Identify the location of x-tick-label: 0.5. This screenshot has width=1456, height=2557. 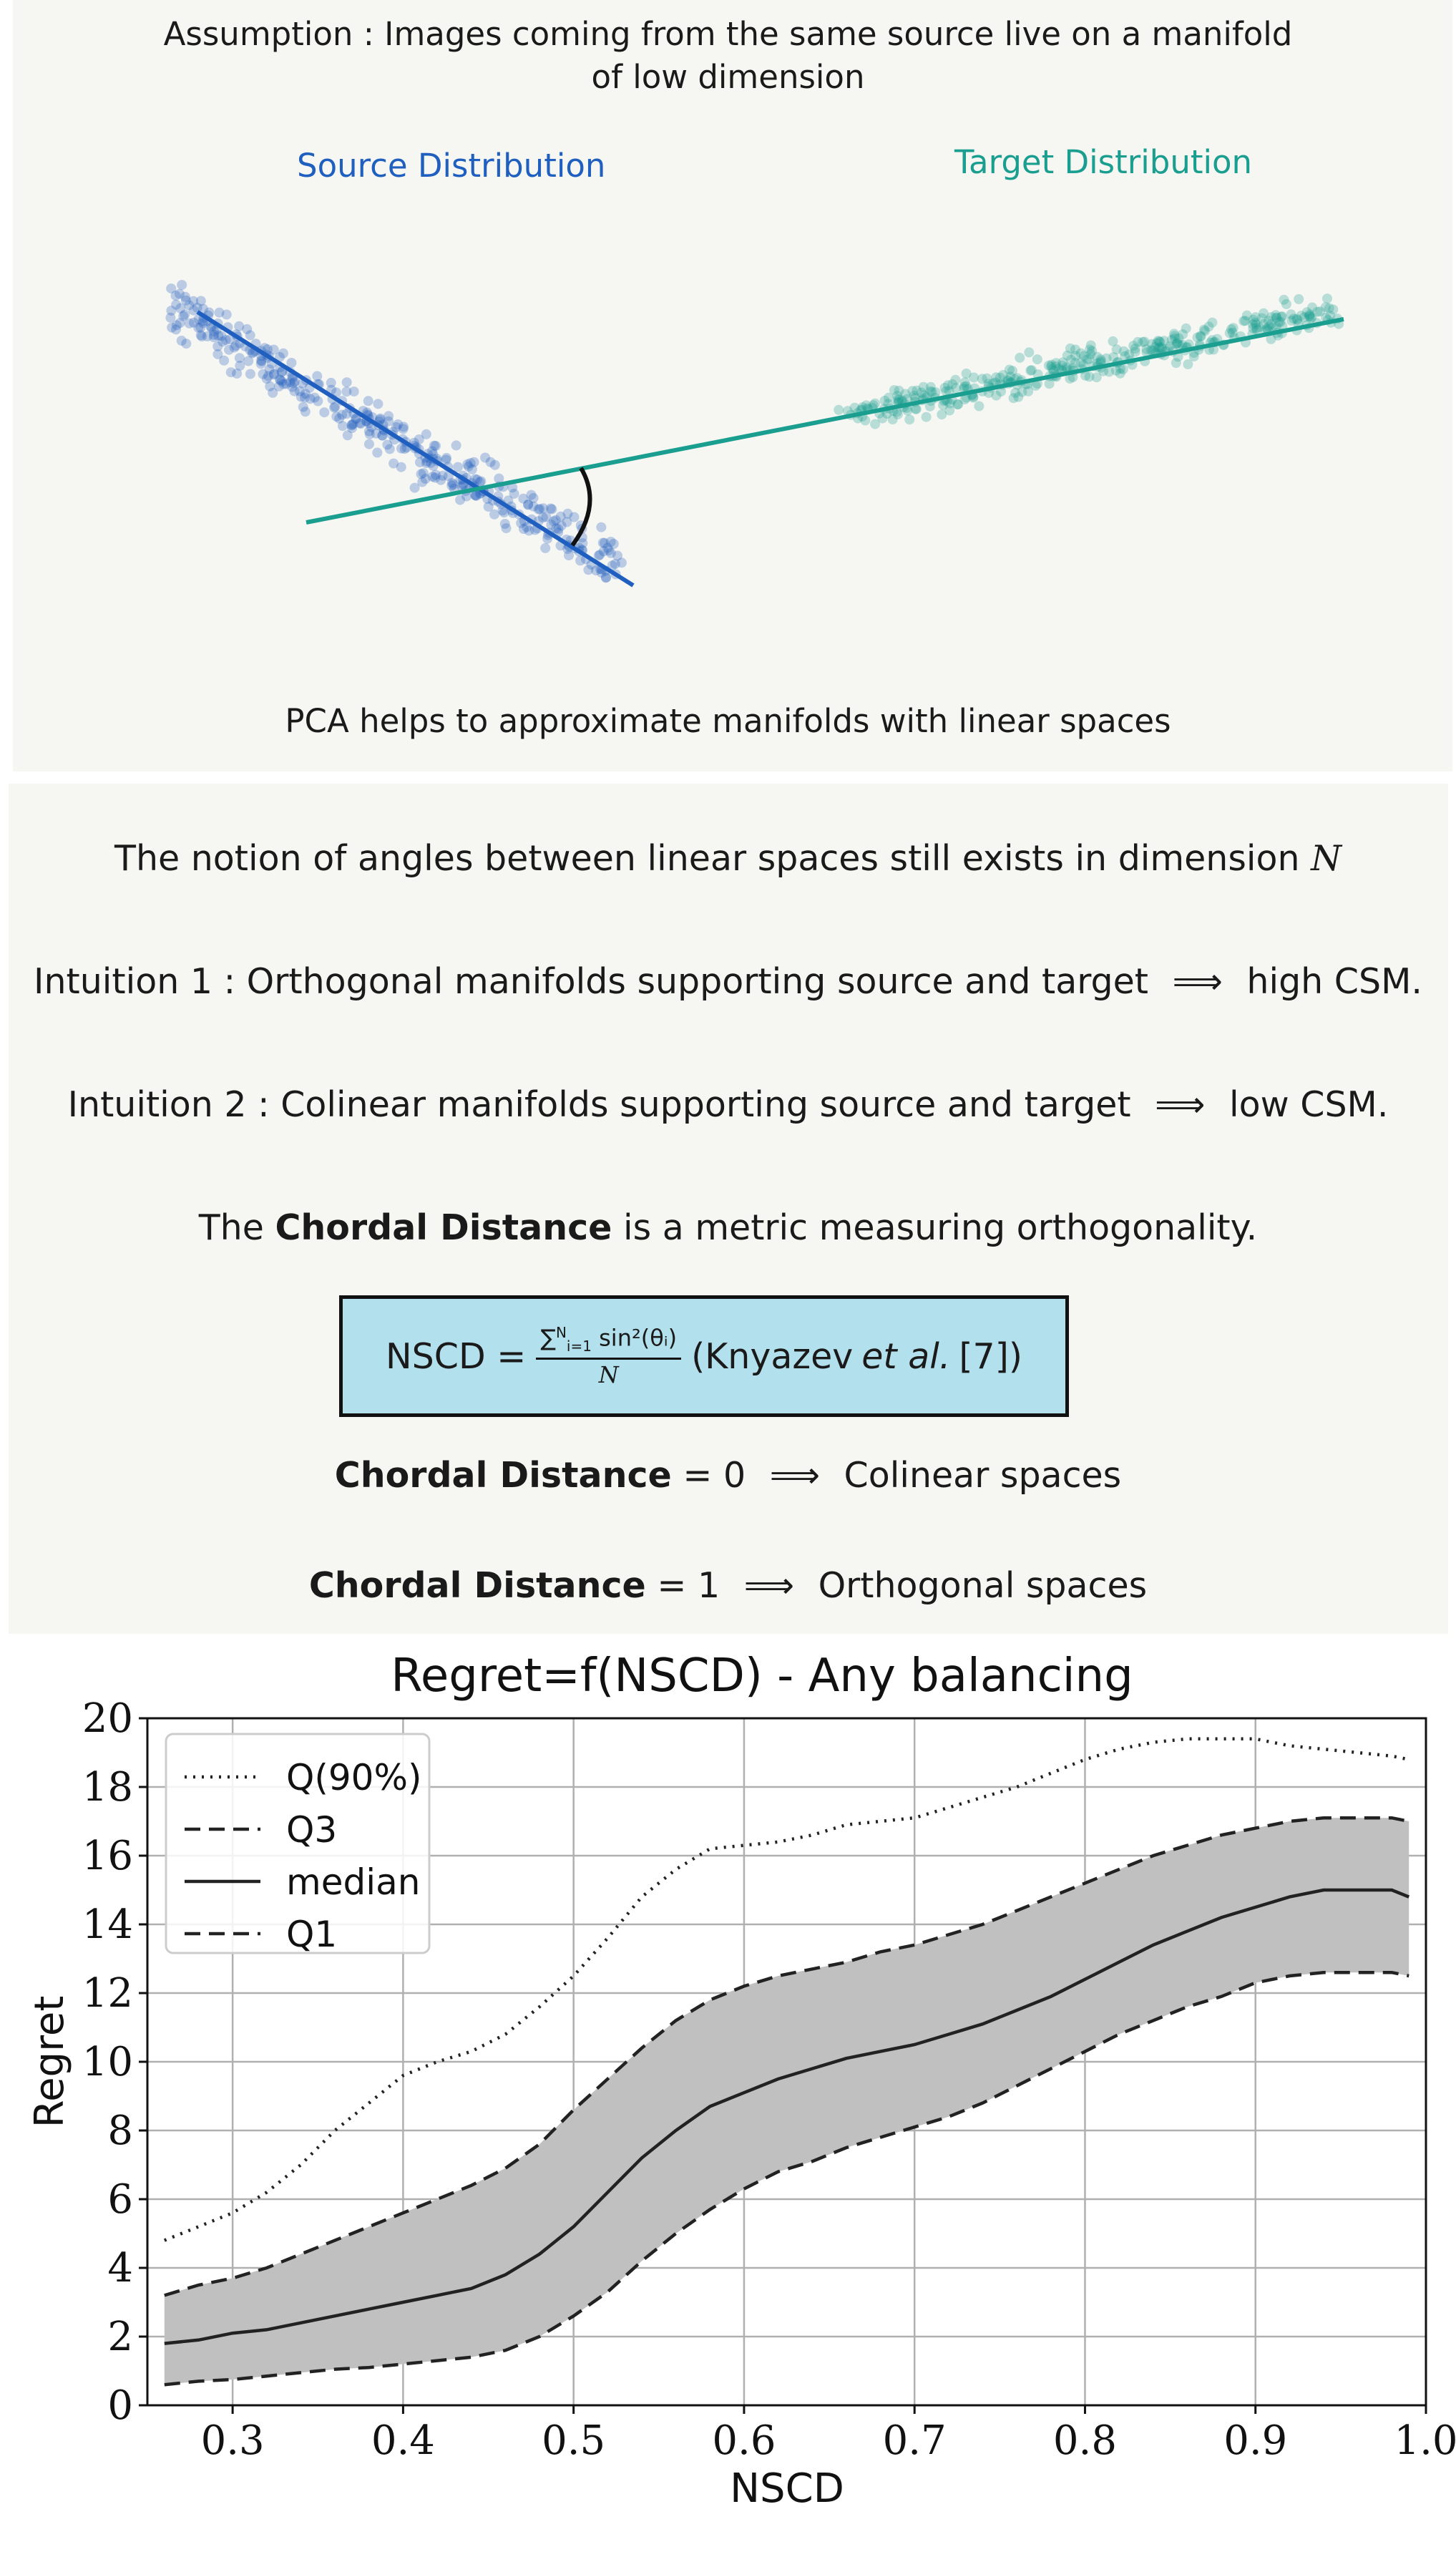
(573, 2440).